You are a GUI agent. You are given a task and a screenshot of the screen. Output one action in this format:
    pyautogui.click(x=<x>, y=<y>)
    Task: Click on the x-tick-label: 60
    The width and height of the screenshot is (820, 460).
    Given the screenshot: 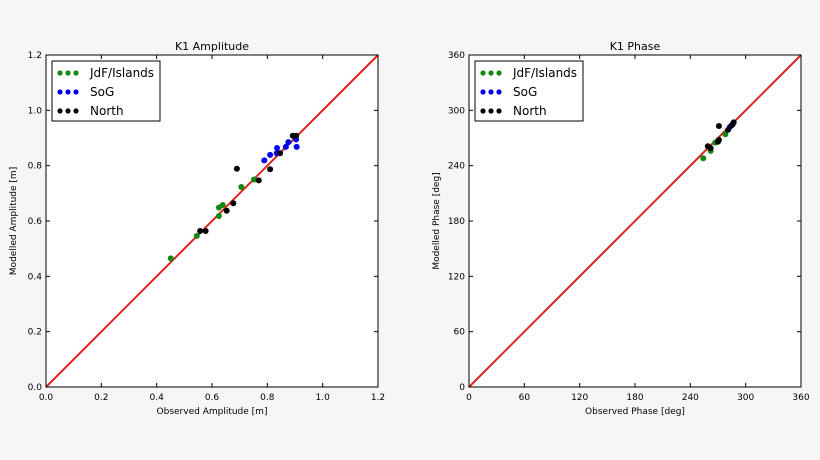 What is the action you would take?
    pyautogui.click(x=525, y=398)
    